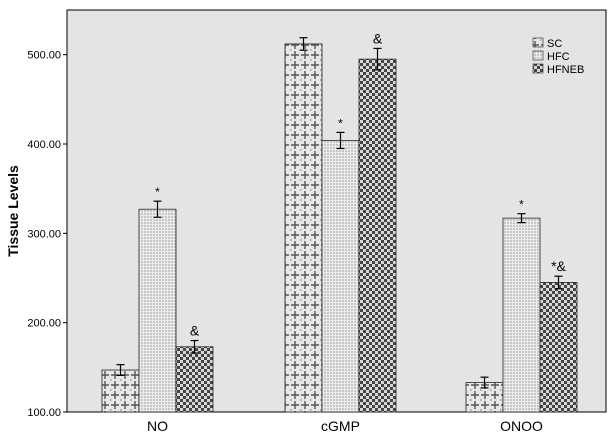 This screenshot has width=614, height=443. What do you see at coordinates (554, 44) in the screenshot?
I see `legend-label: SC` at bounding box center [554, 44].